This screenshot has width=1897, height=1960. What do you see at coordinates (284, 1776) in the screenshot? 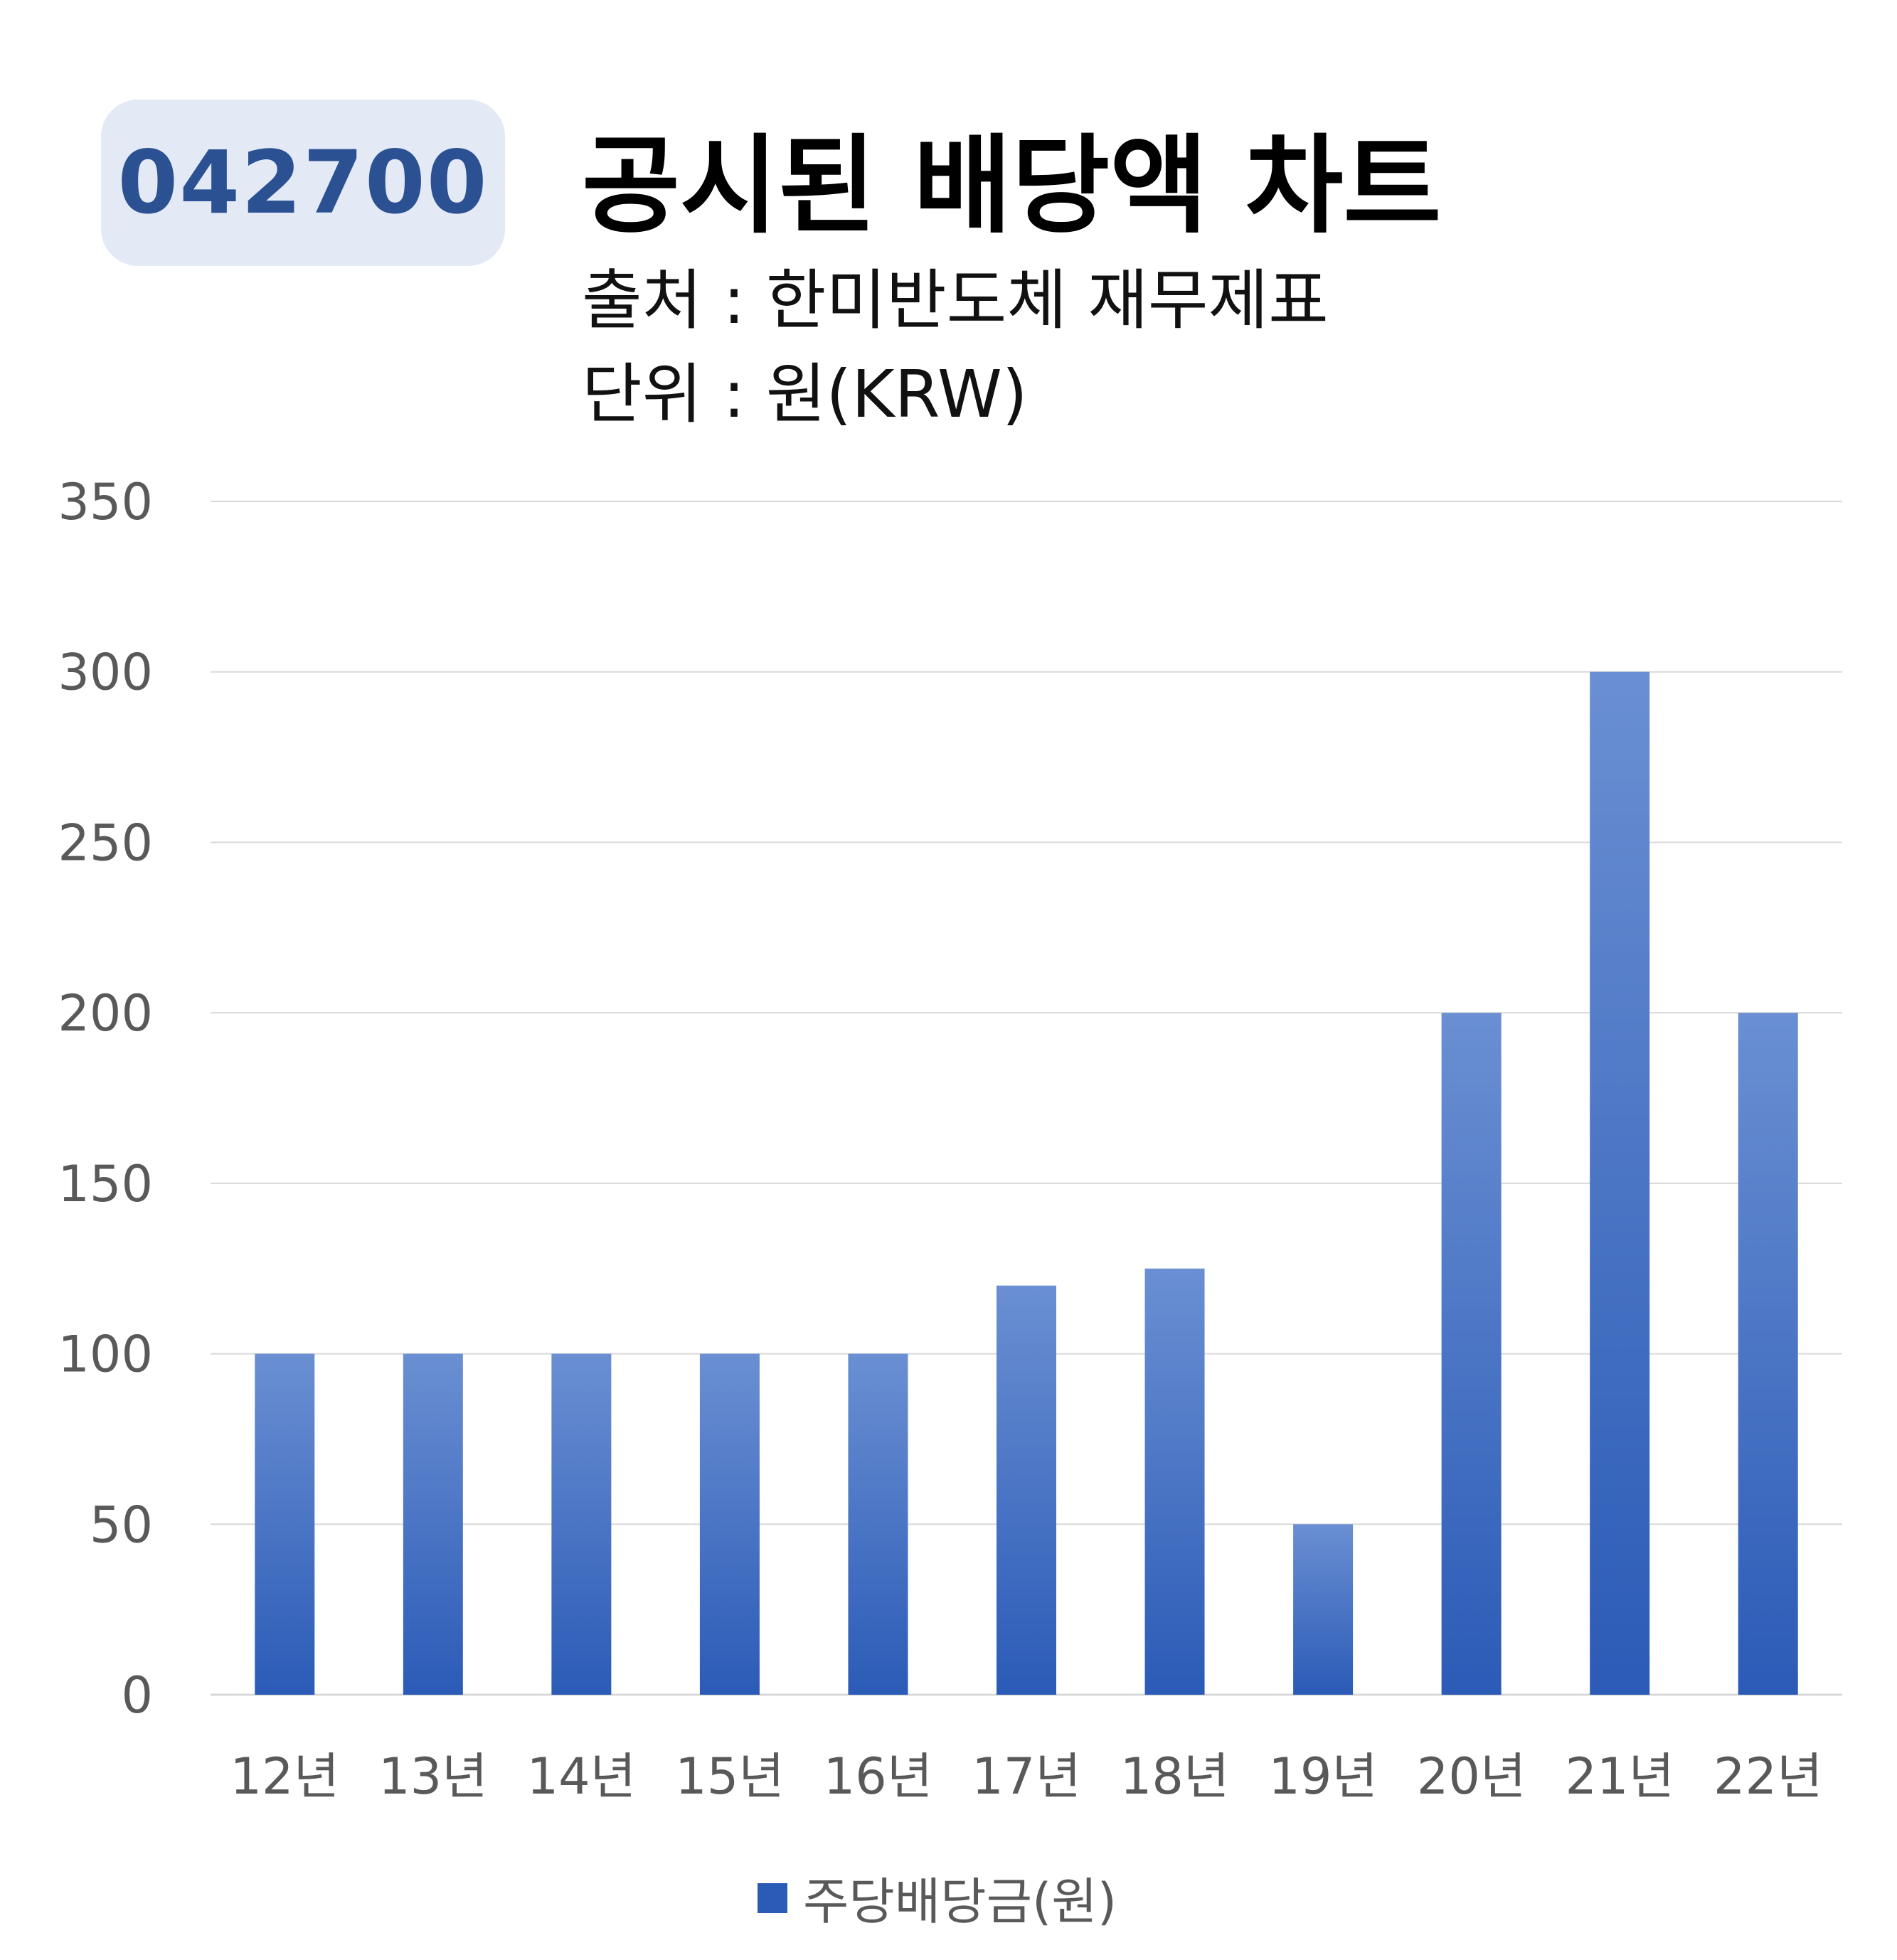
I see `x-tick-label: 12년` at bounding box center [284, 1776].